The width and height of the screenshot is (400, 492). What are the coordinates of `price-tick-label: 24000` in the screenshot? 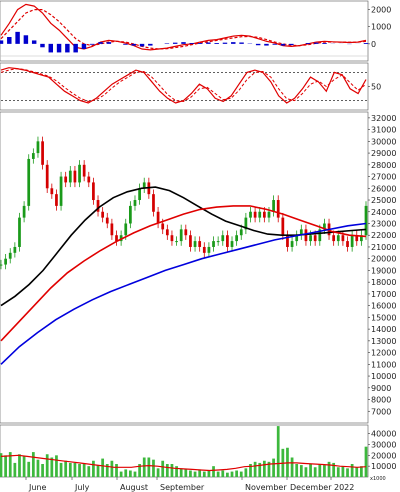 It's located at (383, 212).